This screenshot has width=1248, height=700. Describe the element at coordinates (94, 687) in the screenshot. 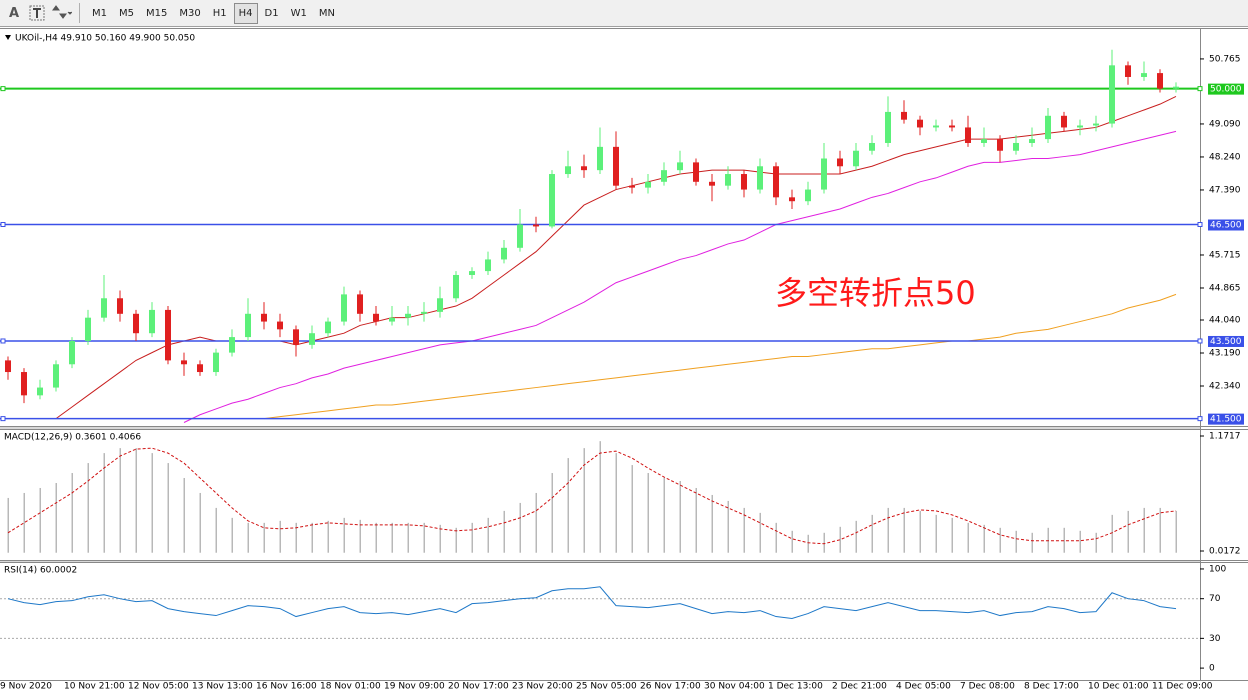

I see `x-tick-label: 10 Nov 21:00` at that location.